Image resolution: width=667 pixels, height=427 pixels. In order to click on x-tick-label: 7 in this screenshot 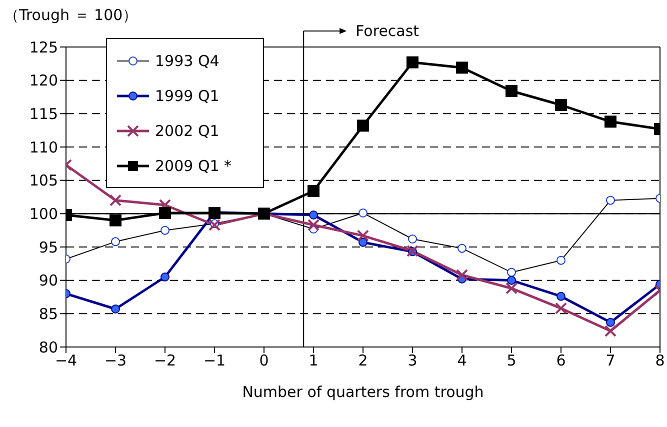, I will do `click(611, 361)`.